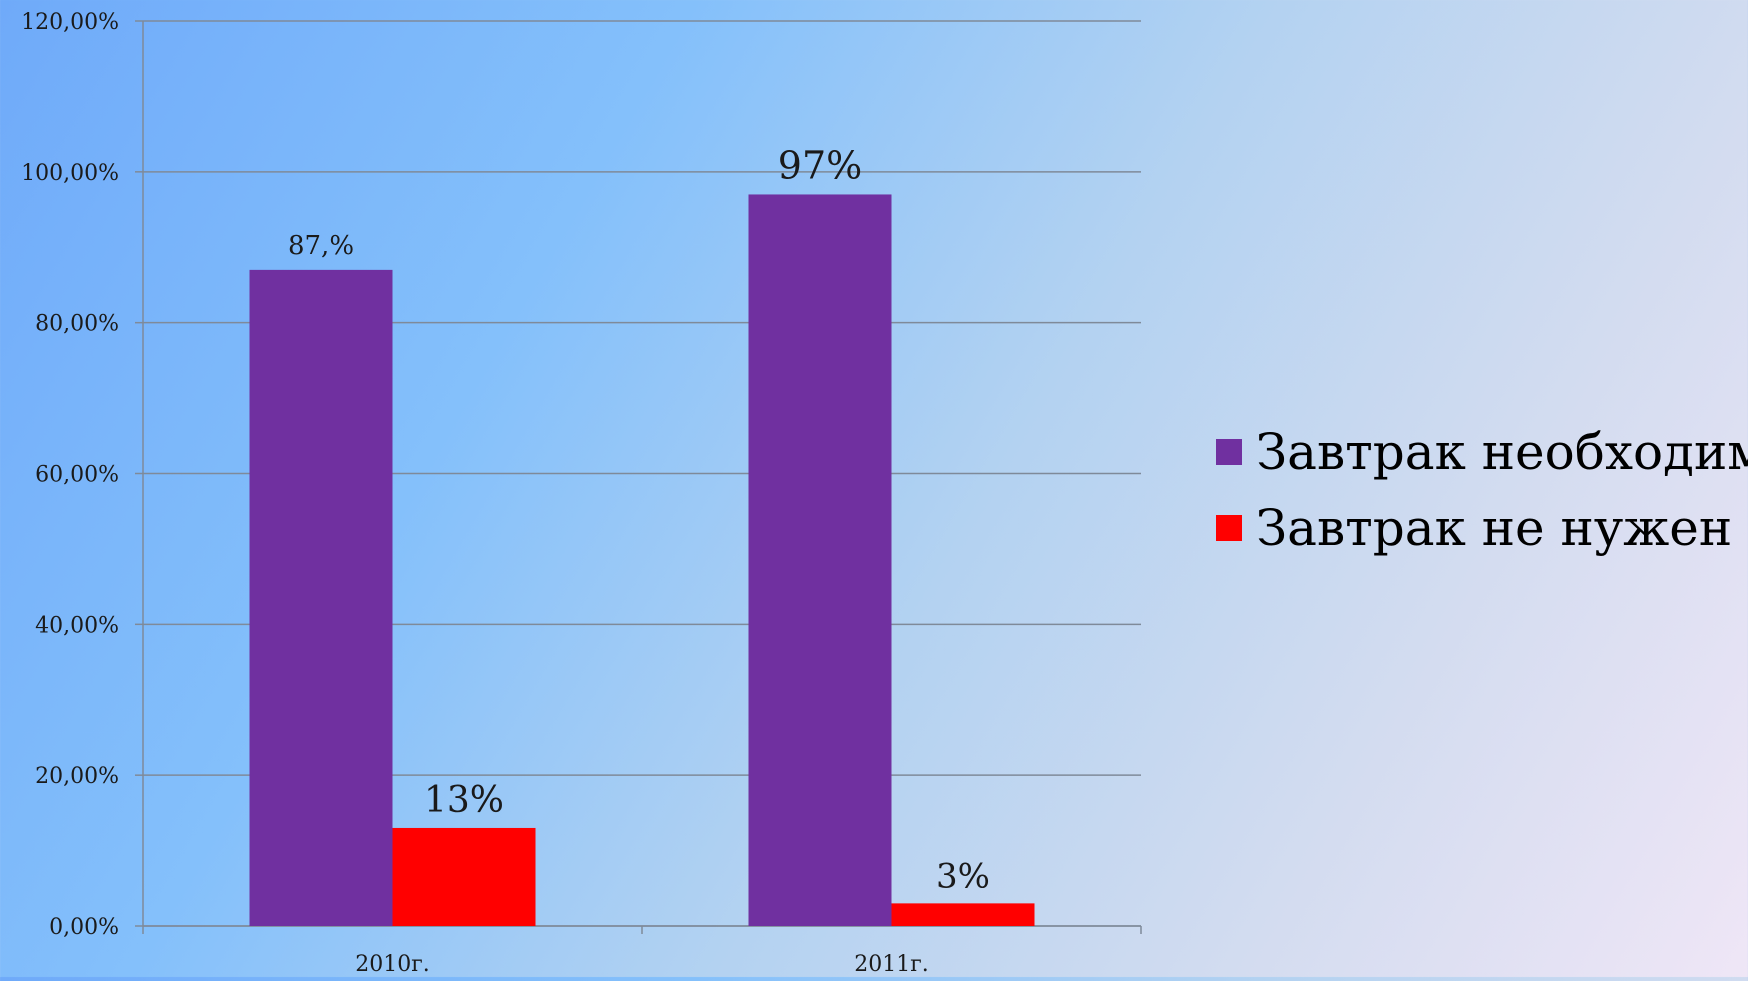 The height and width of the screenshot is (981, 1748). I want to click on y-tick-label: 20,00%, so click(77, 776).